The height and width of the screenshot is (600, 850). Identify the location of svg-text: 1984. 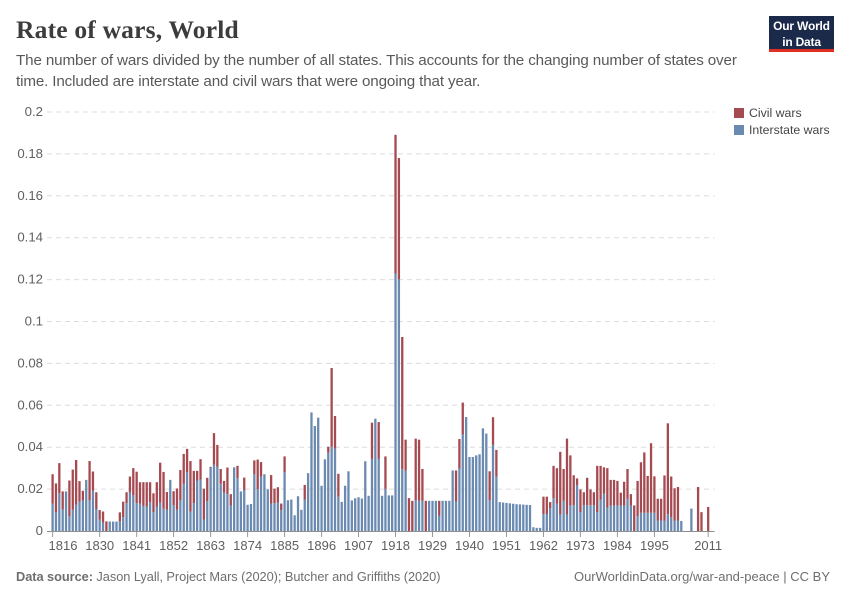
(617, 545).